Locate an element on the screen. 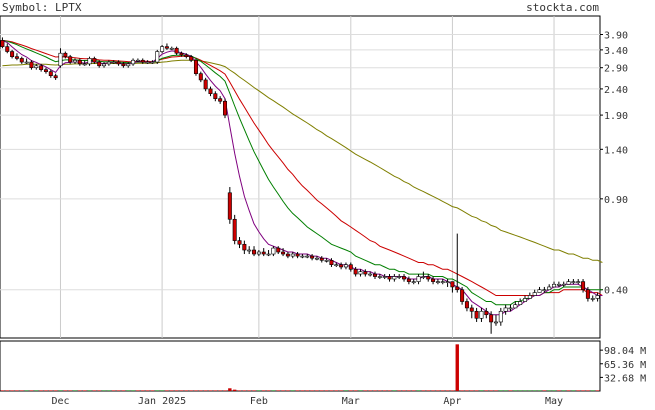 The width and height of the screenshot is (655, 410). x-tick-label: Apr is located at coordinates (452, 401).